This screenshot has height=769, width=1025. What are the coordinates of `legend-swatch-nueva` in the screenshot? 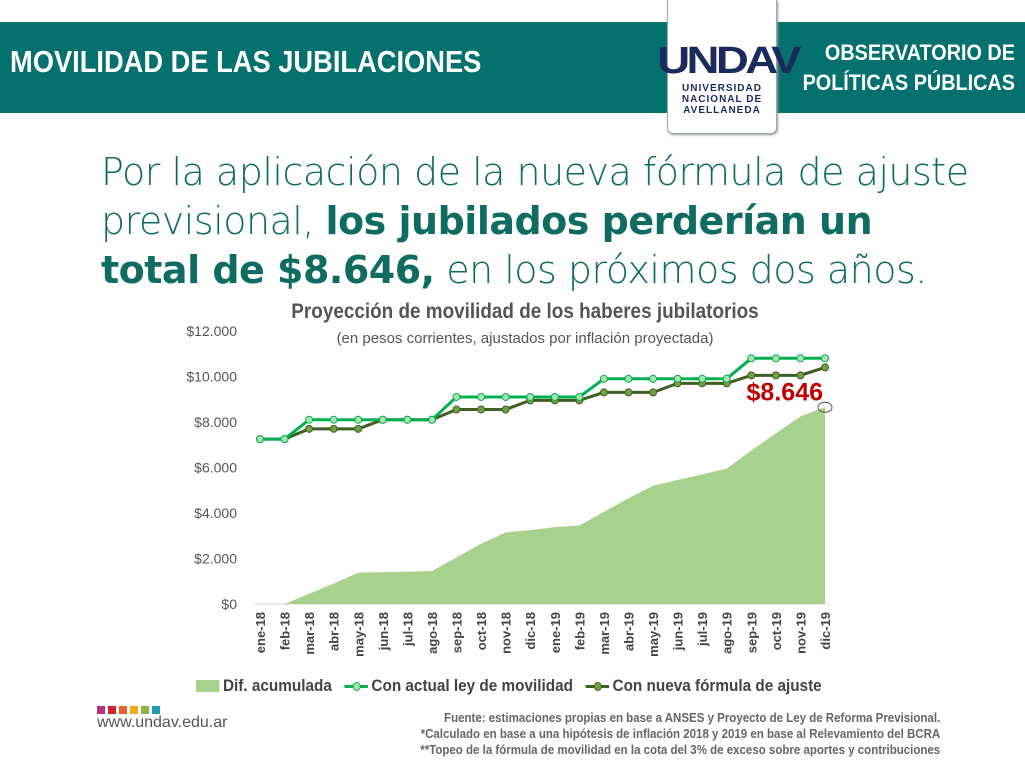 It's located at (597, 686).